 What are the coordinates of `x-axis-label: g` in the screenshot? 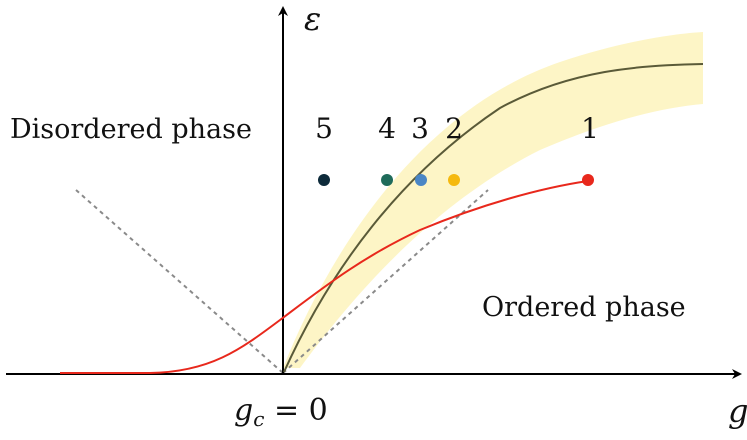 It's located at (737, 411).